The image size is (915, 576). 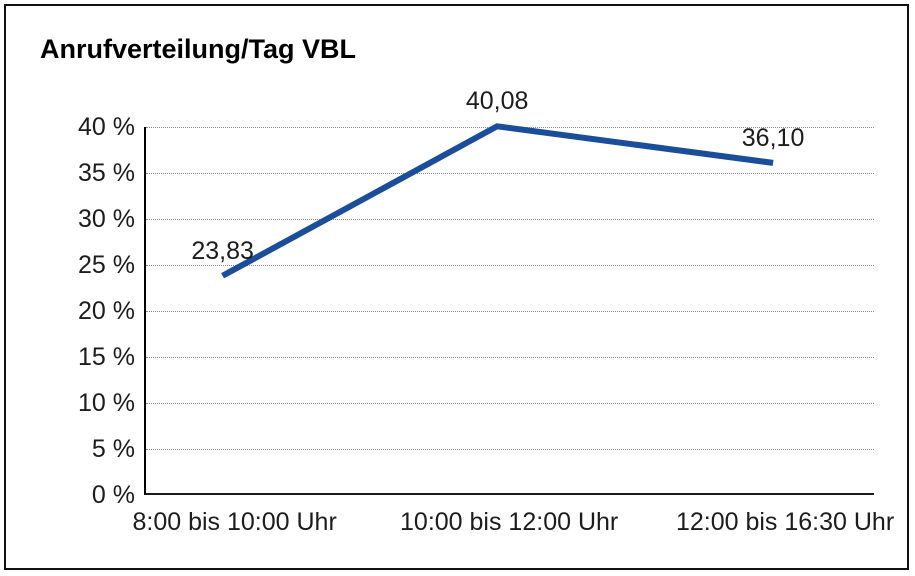 What do you see at coordinates (497, 101) in the screenshot?
I see `data-point-label: 40,08` at bounding box center [497, 101].